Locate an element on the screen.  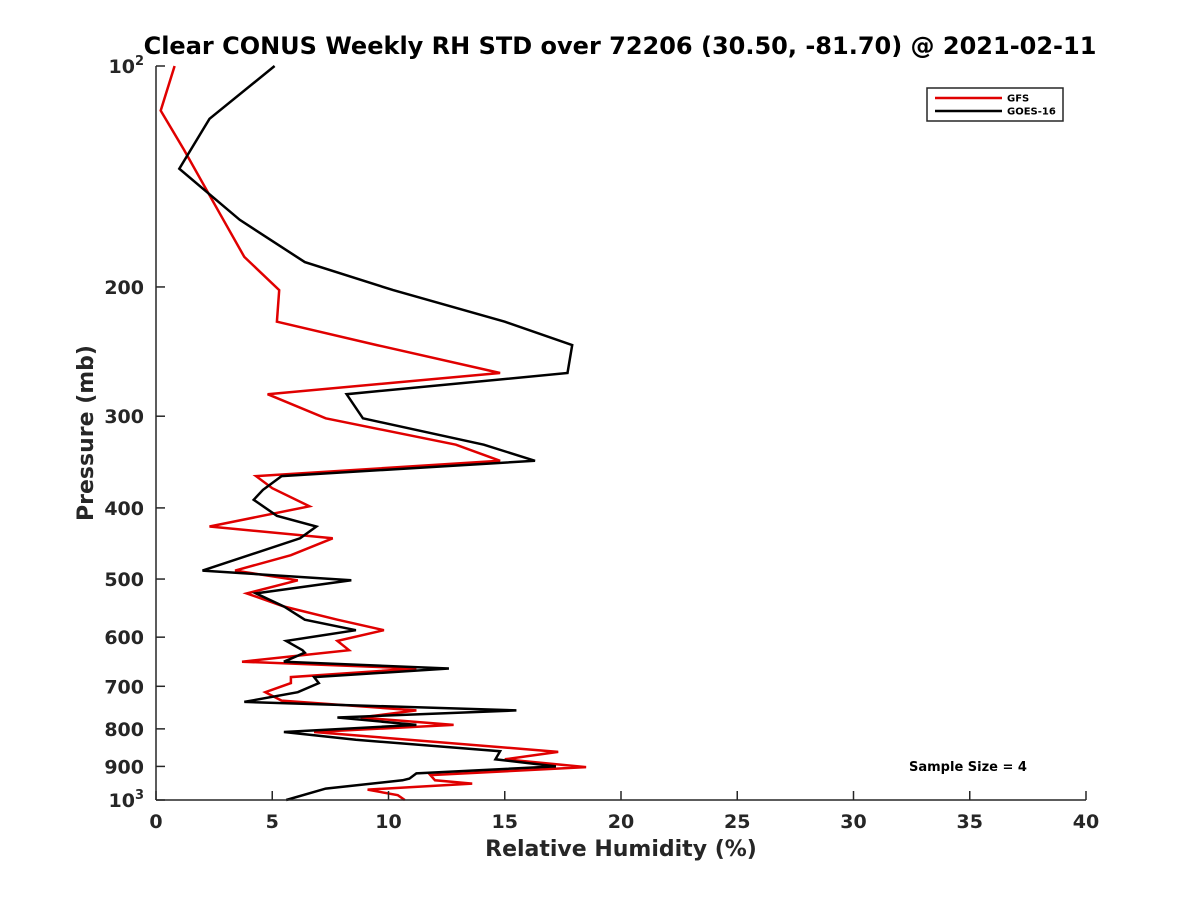
x-tick-label: 25 is located at coordinates (737, 822).